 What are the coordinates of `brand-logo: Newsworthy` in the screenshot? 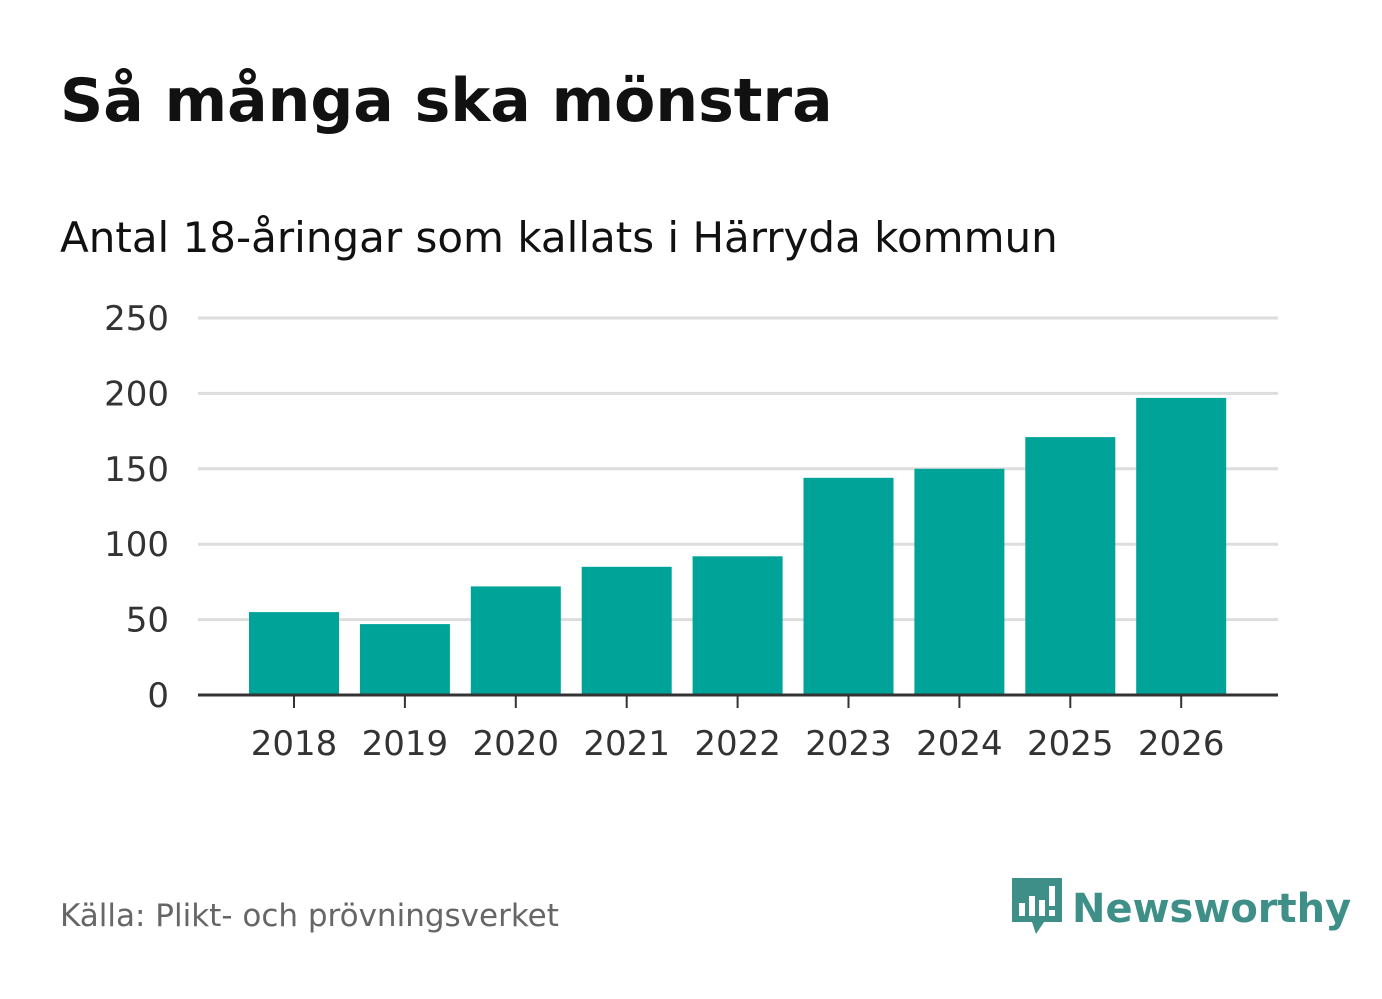 It's located at (1180, 909).